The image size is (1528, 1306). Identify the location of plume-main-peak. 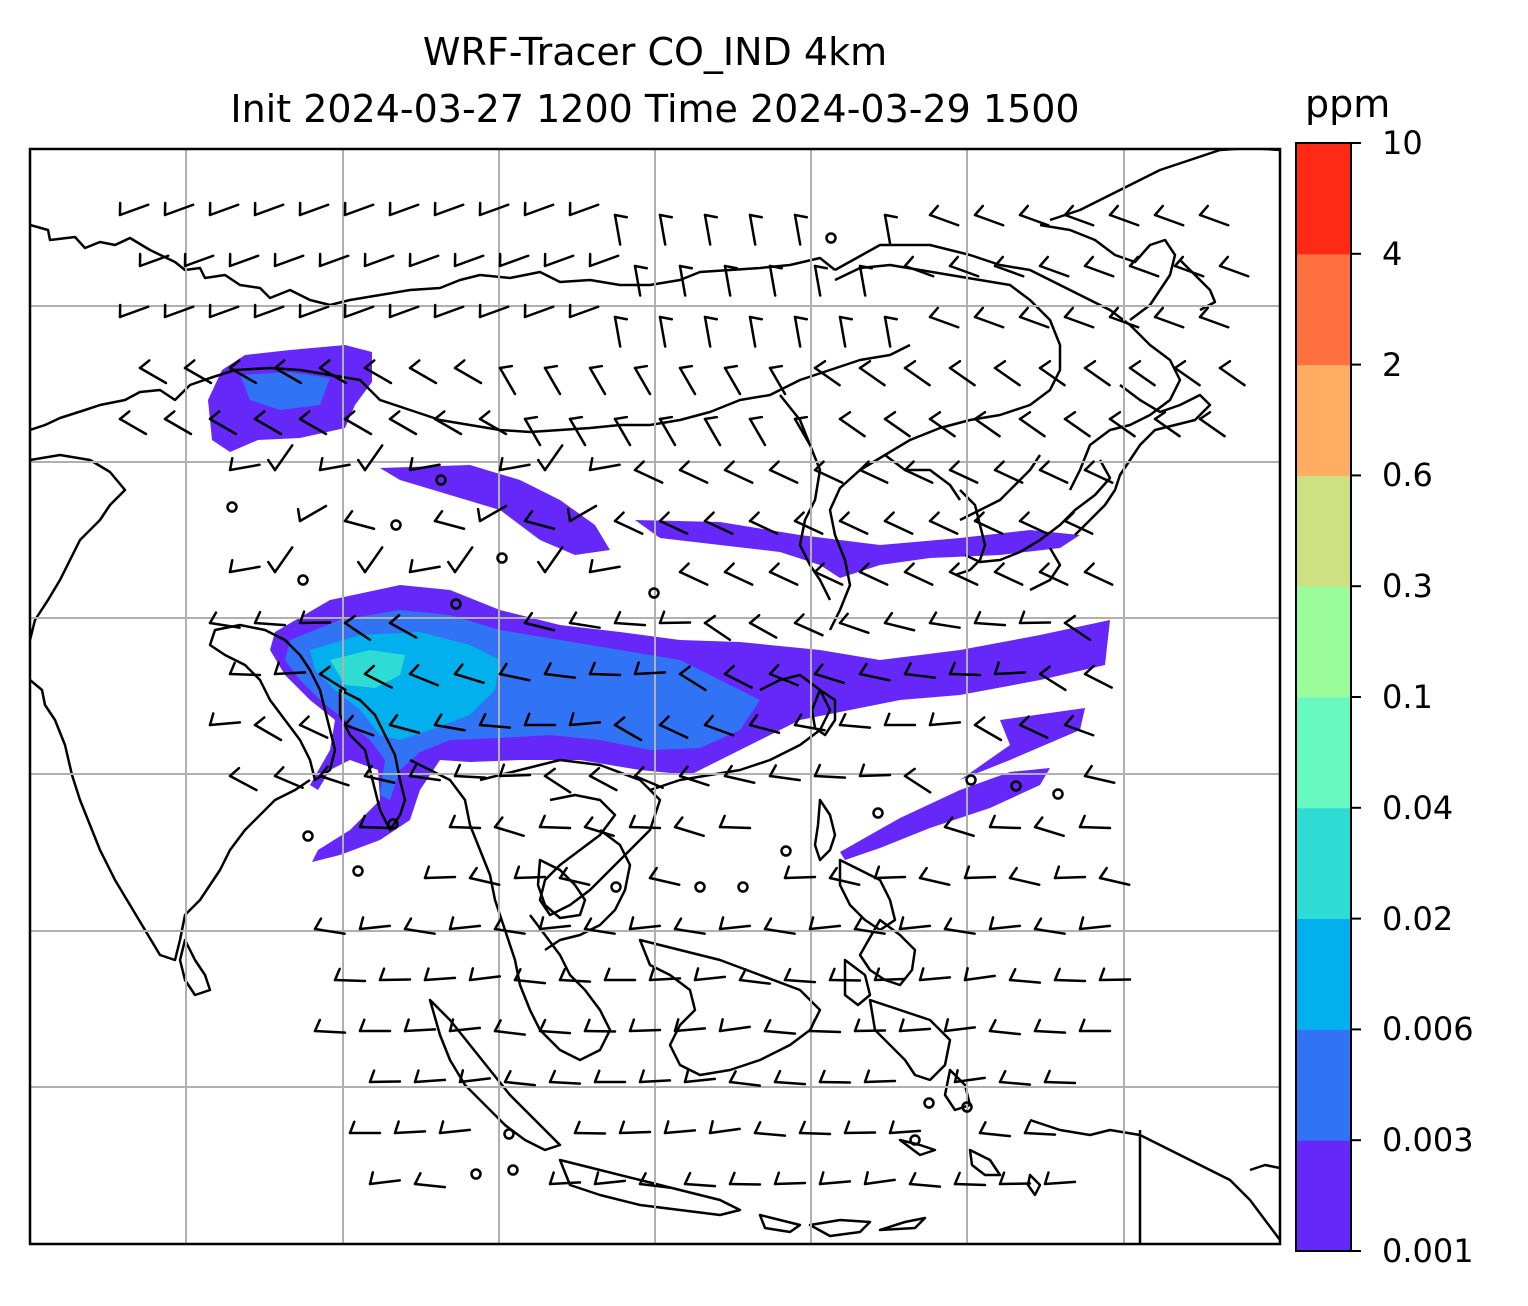
(367, 669).